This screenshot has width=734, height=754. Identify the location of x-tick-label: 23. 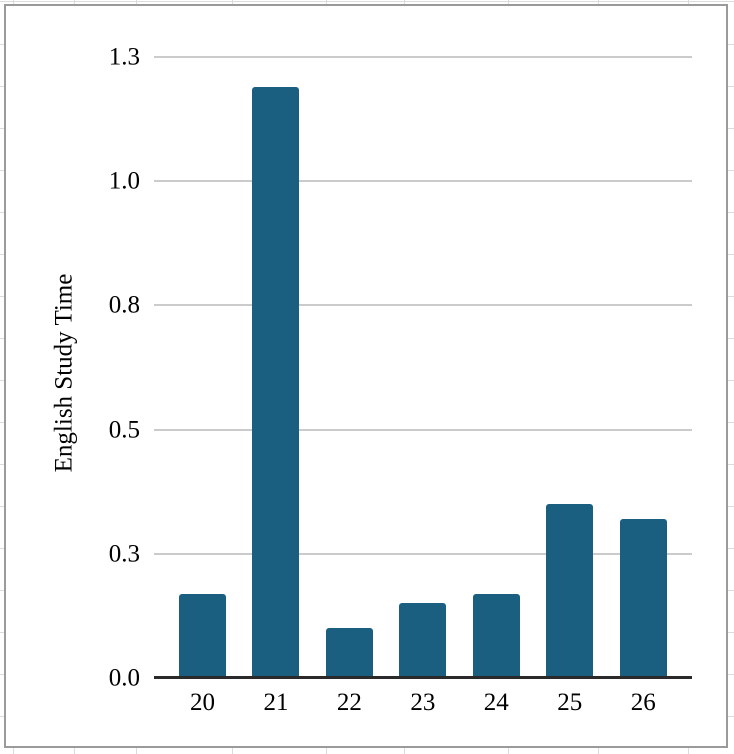
(423, 702).